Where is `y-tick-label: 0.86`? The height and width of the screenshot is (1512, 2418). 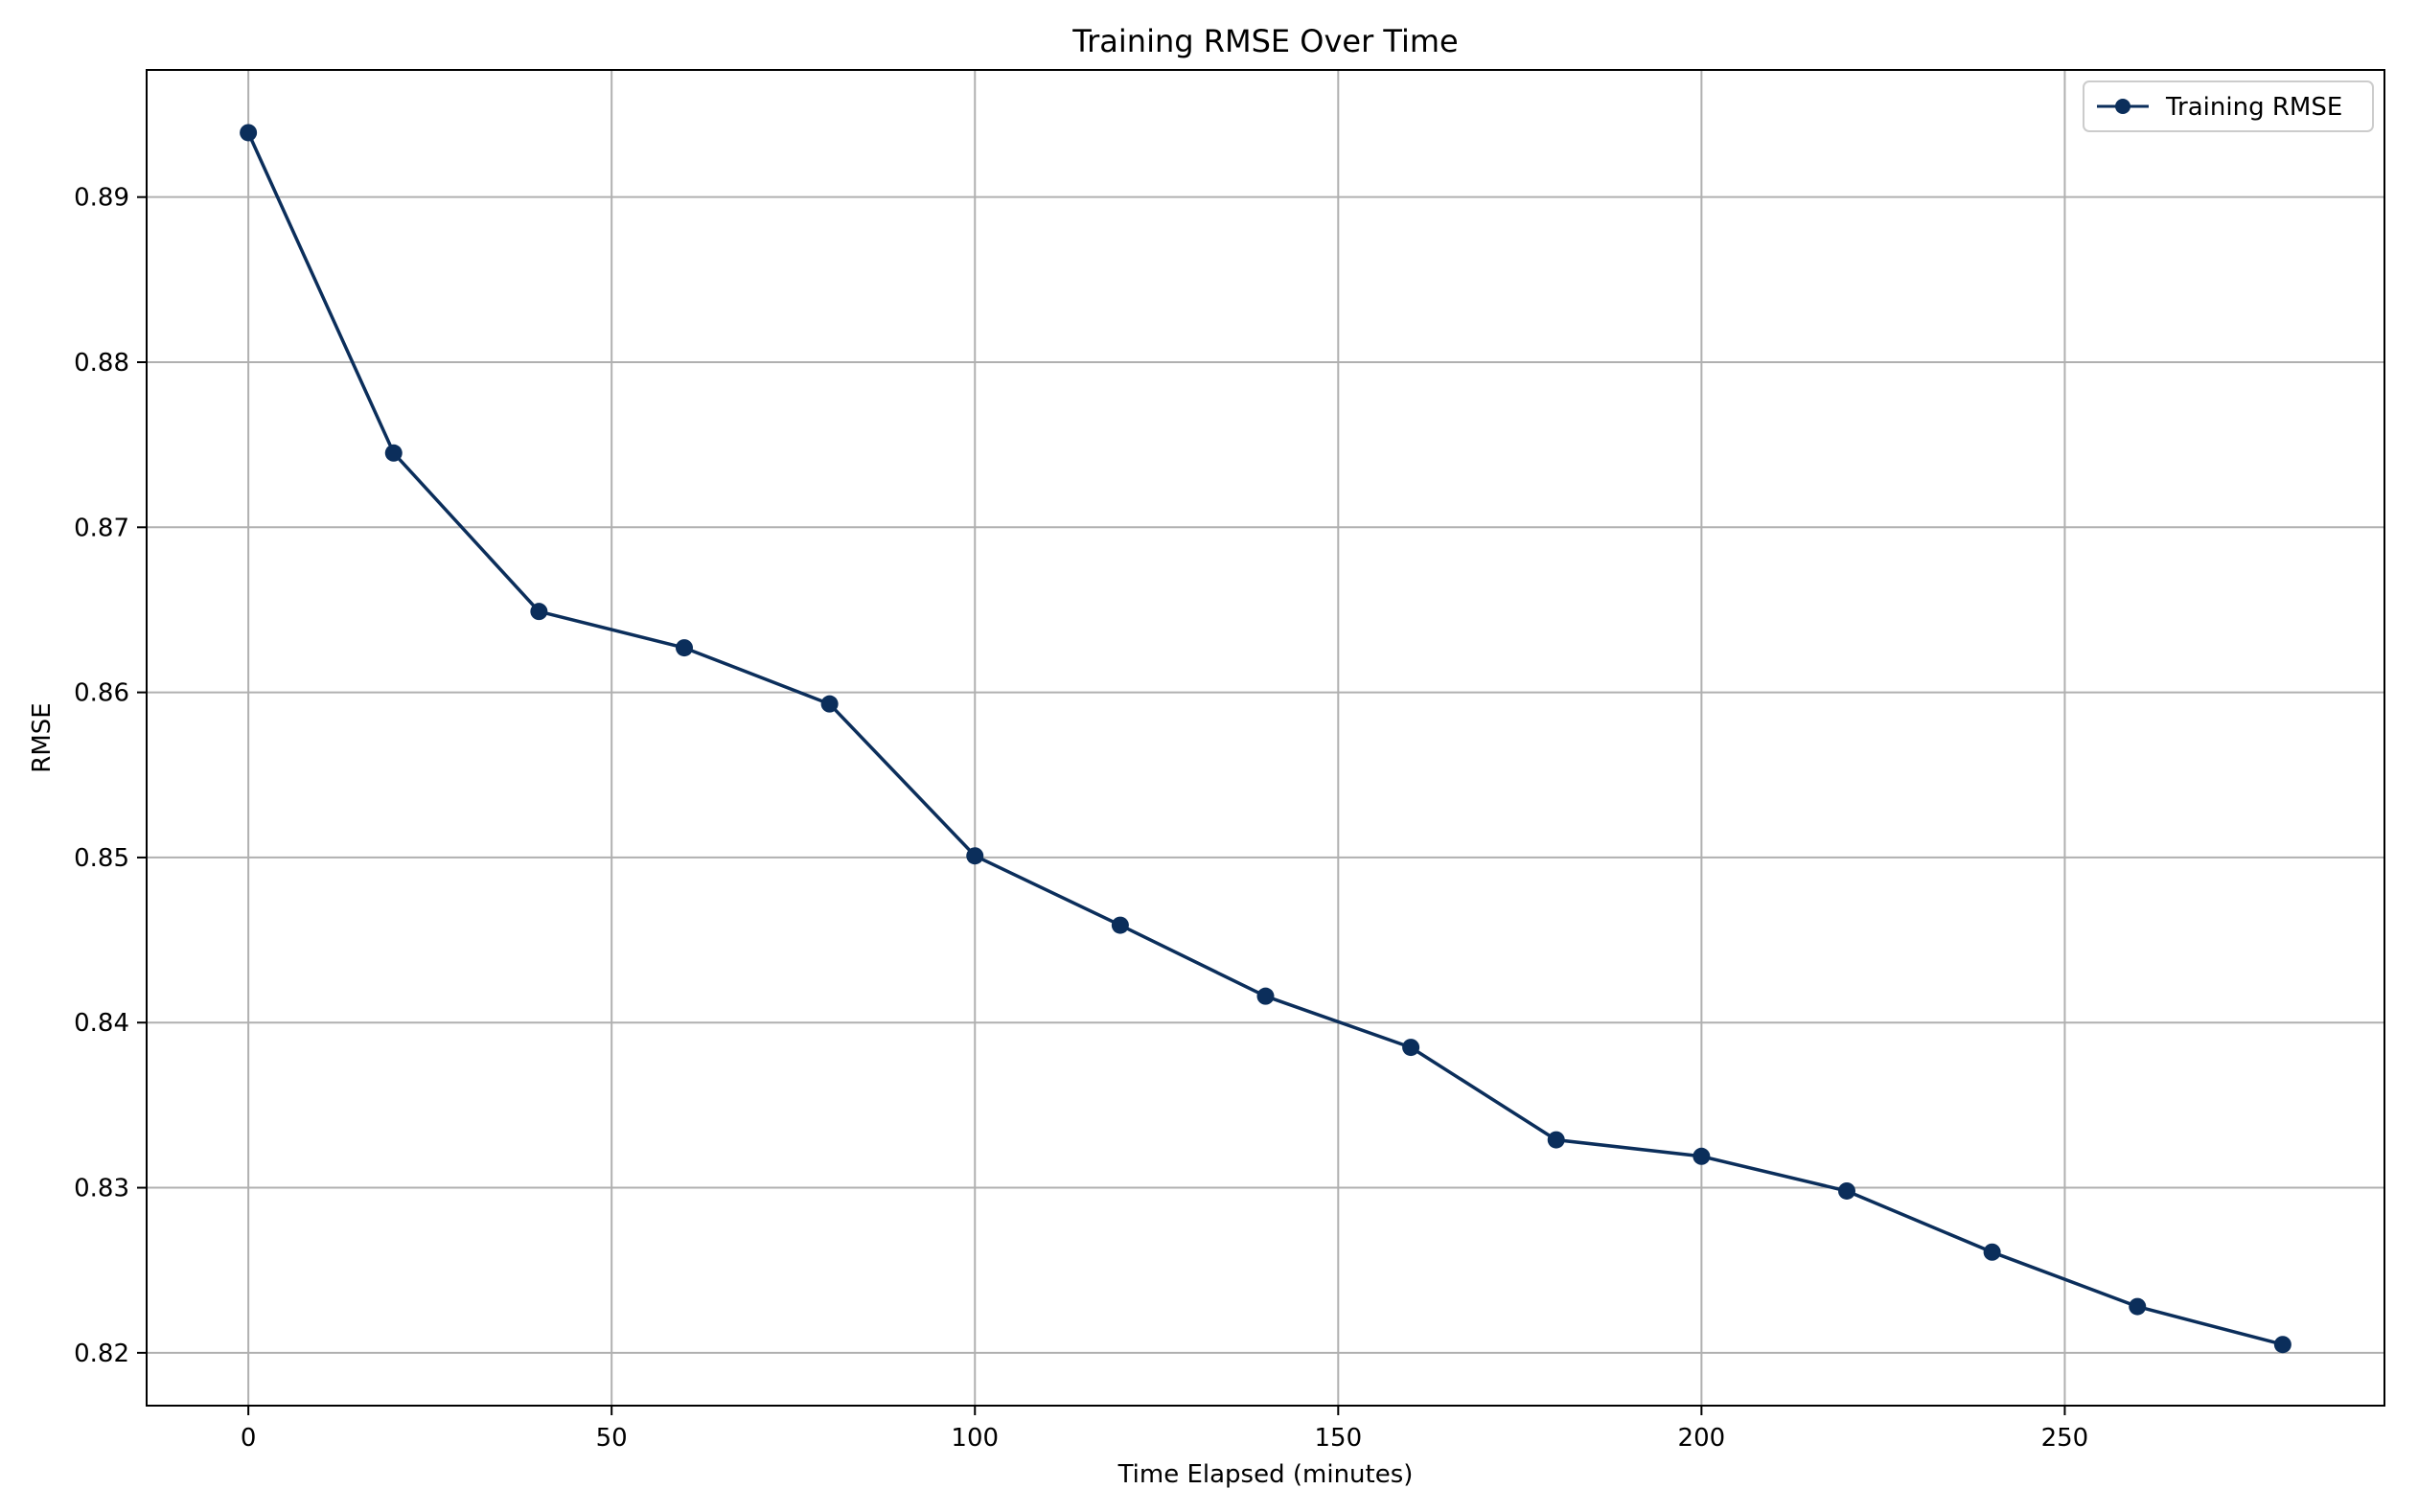 y-tick-label: 0.86 is located at coordinates (101, 693).